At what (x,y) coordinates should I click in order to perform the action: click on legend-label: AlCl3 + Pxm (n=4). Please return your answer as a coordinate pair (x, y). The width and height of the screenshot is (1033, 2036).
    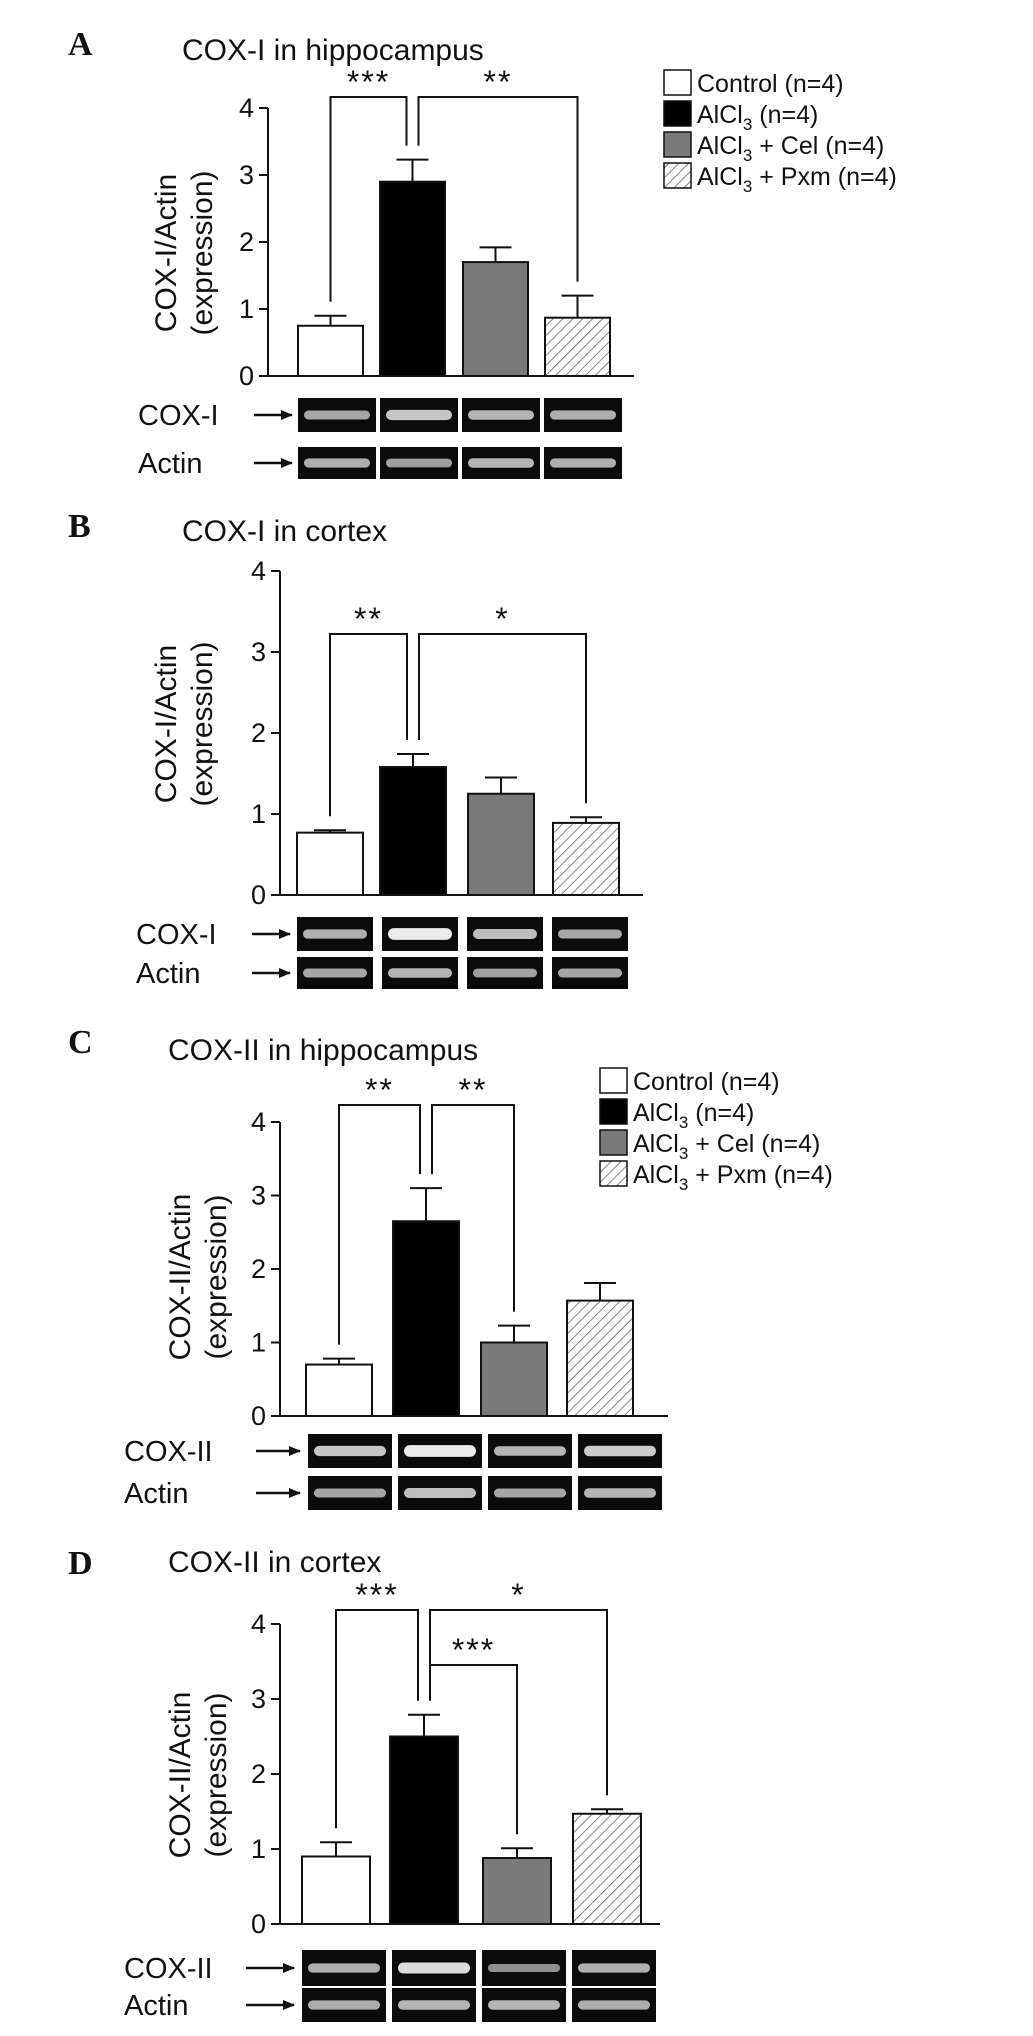
    Looking at the image, I should click on (797, 179).